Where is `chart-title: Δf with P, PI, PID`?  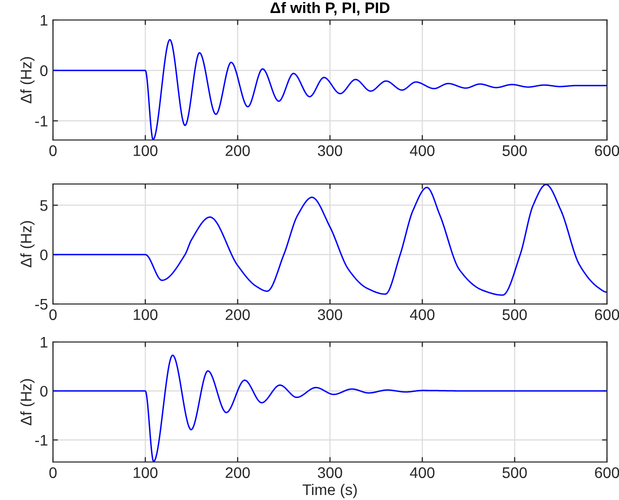 chart-title: Δf with P, PI, PID is located at coordinates (330, 9).